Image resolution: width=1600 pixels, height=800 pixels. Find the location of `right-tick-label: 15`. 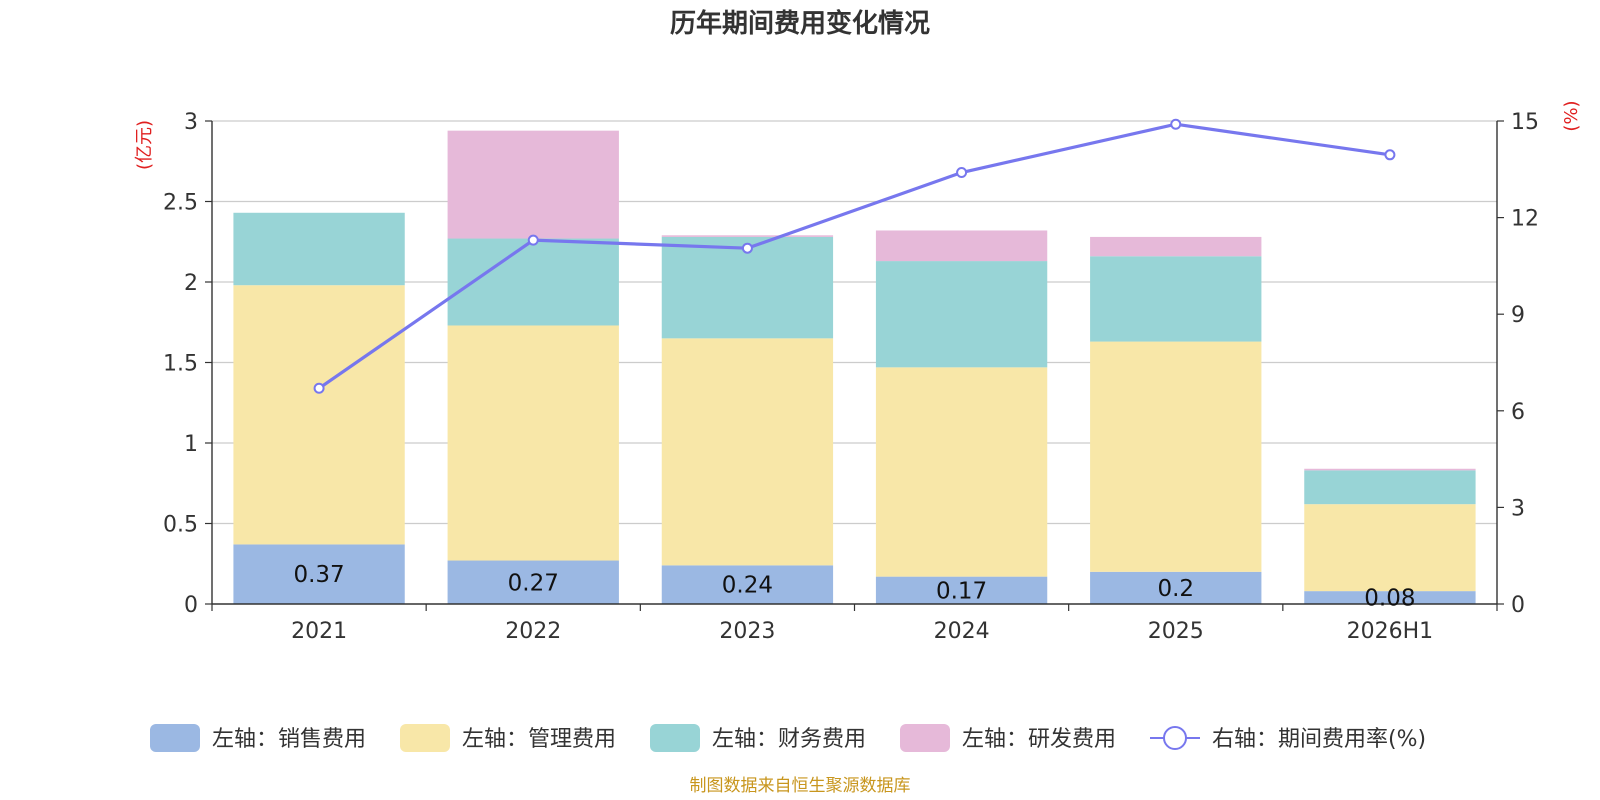

right-tick-label: 15 is located at coordinates (1525, 122).